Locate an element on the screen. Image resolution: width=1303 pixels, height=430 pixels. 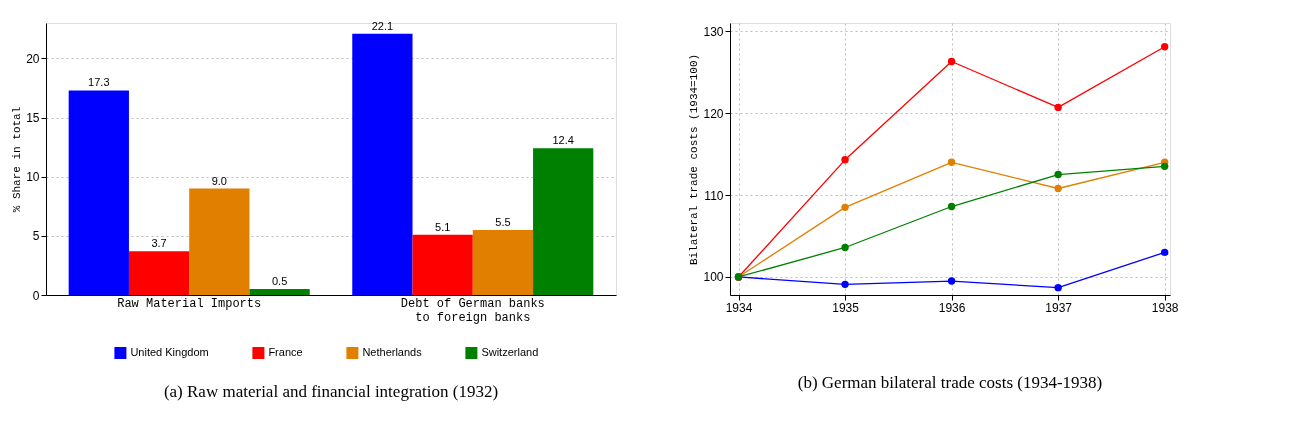
x-tick-label: Debt of German banks to foreign banks is located at coordinates (472, 310).